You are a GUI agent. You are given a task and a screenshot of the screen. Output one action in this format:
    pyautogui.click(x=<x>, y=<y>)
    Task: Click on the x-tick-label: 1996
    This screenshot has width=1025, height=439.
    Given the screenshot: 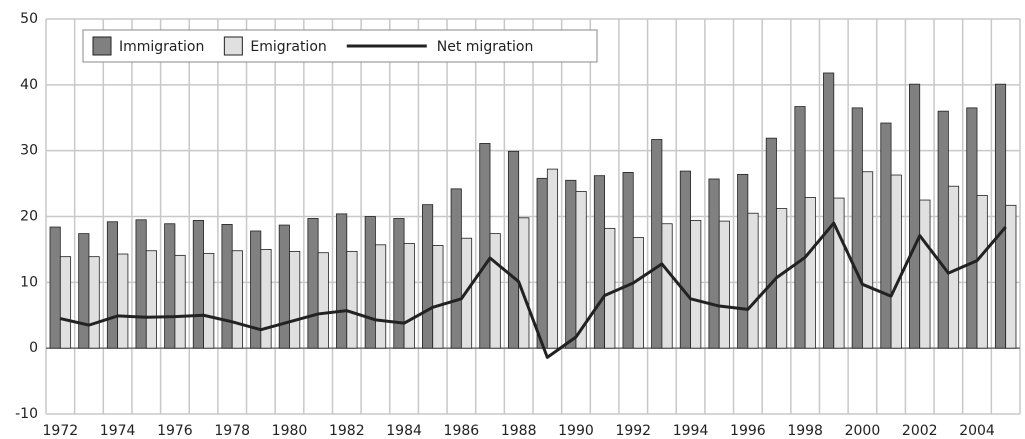 What is the action you would take?
    pyautogui.click(x=748, y=431)
    